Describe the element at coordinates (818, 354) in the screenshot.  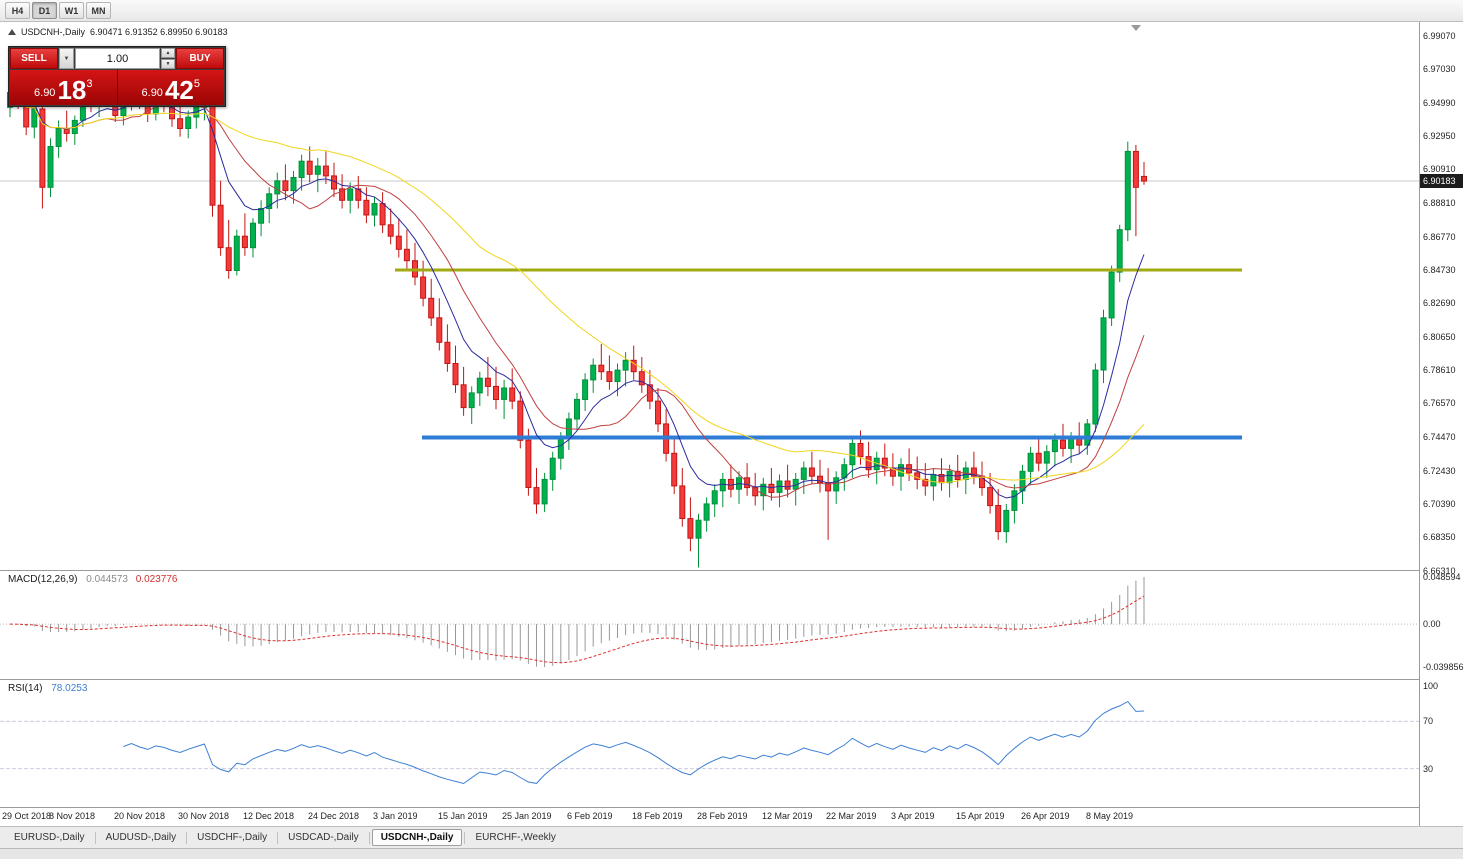
I see `horizontal-level-lines` at that location.